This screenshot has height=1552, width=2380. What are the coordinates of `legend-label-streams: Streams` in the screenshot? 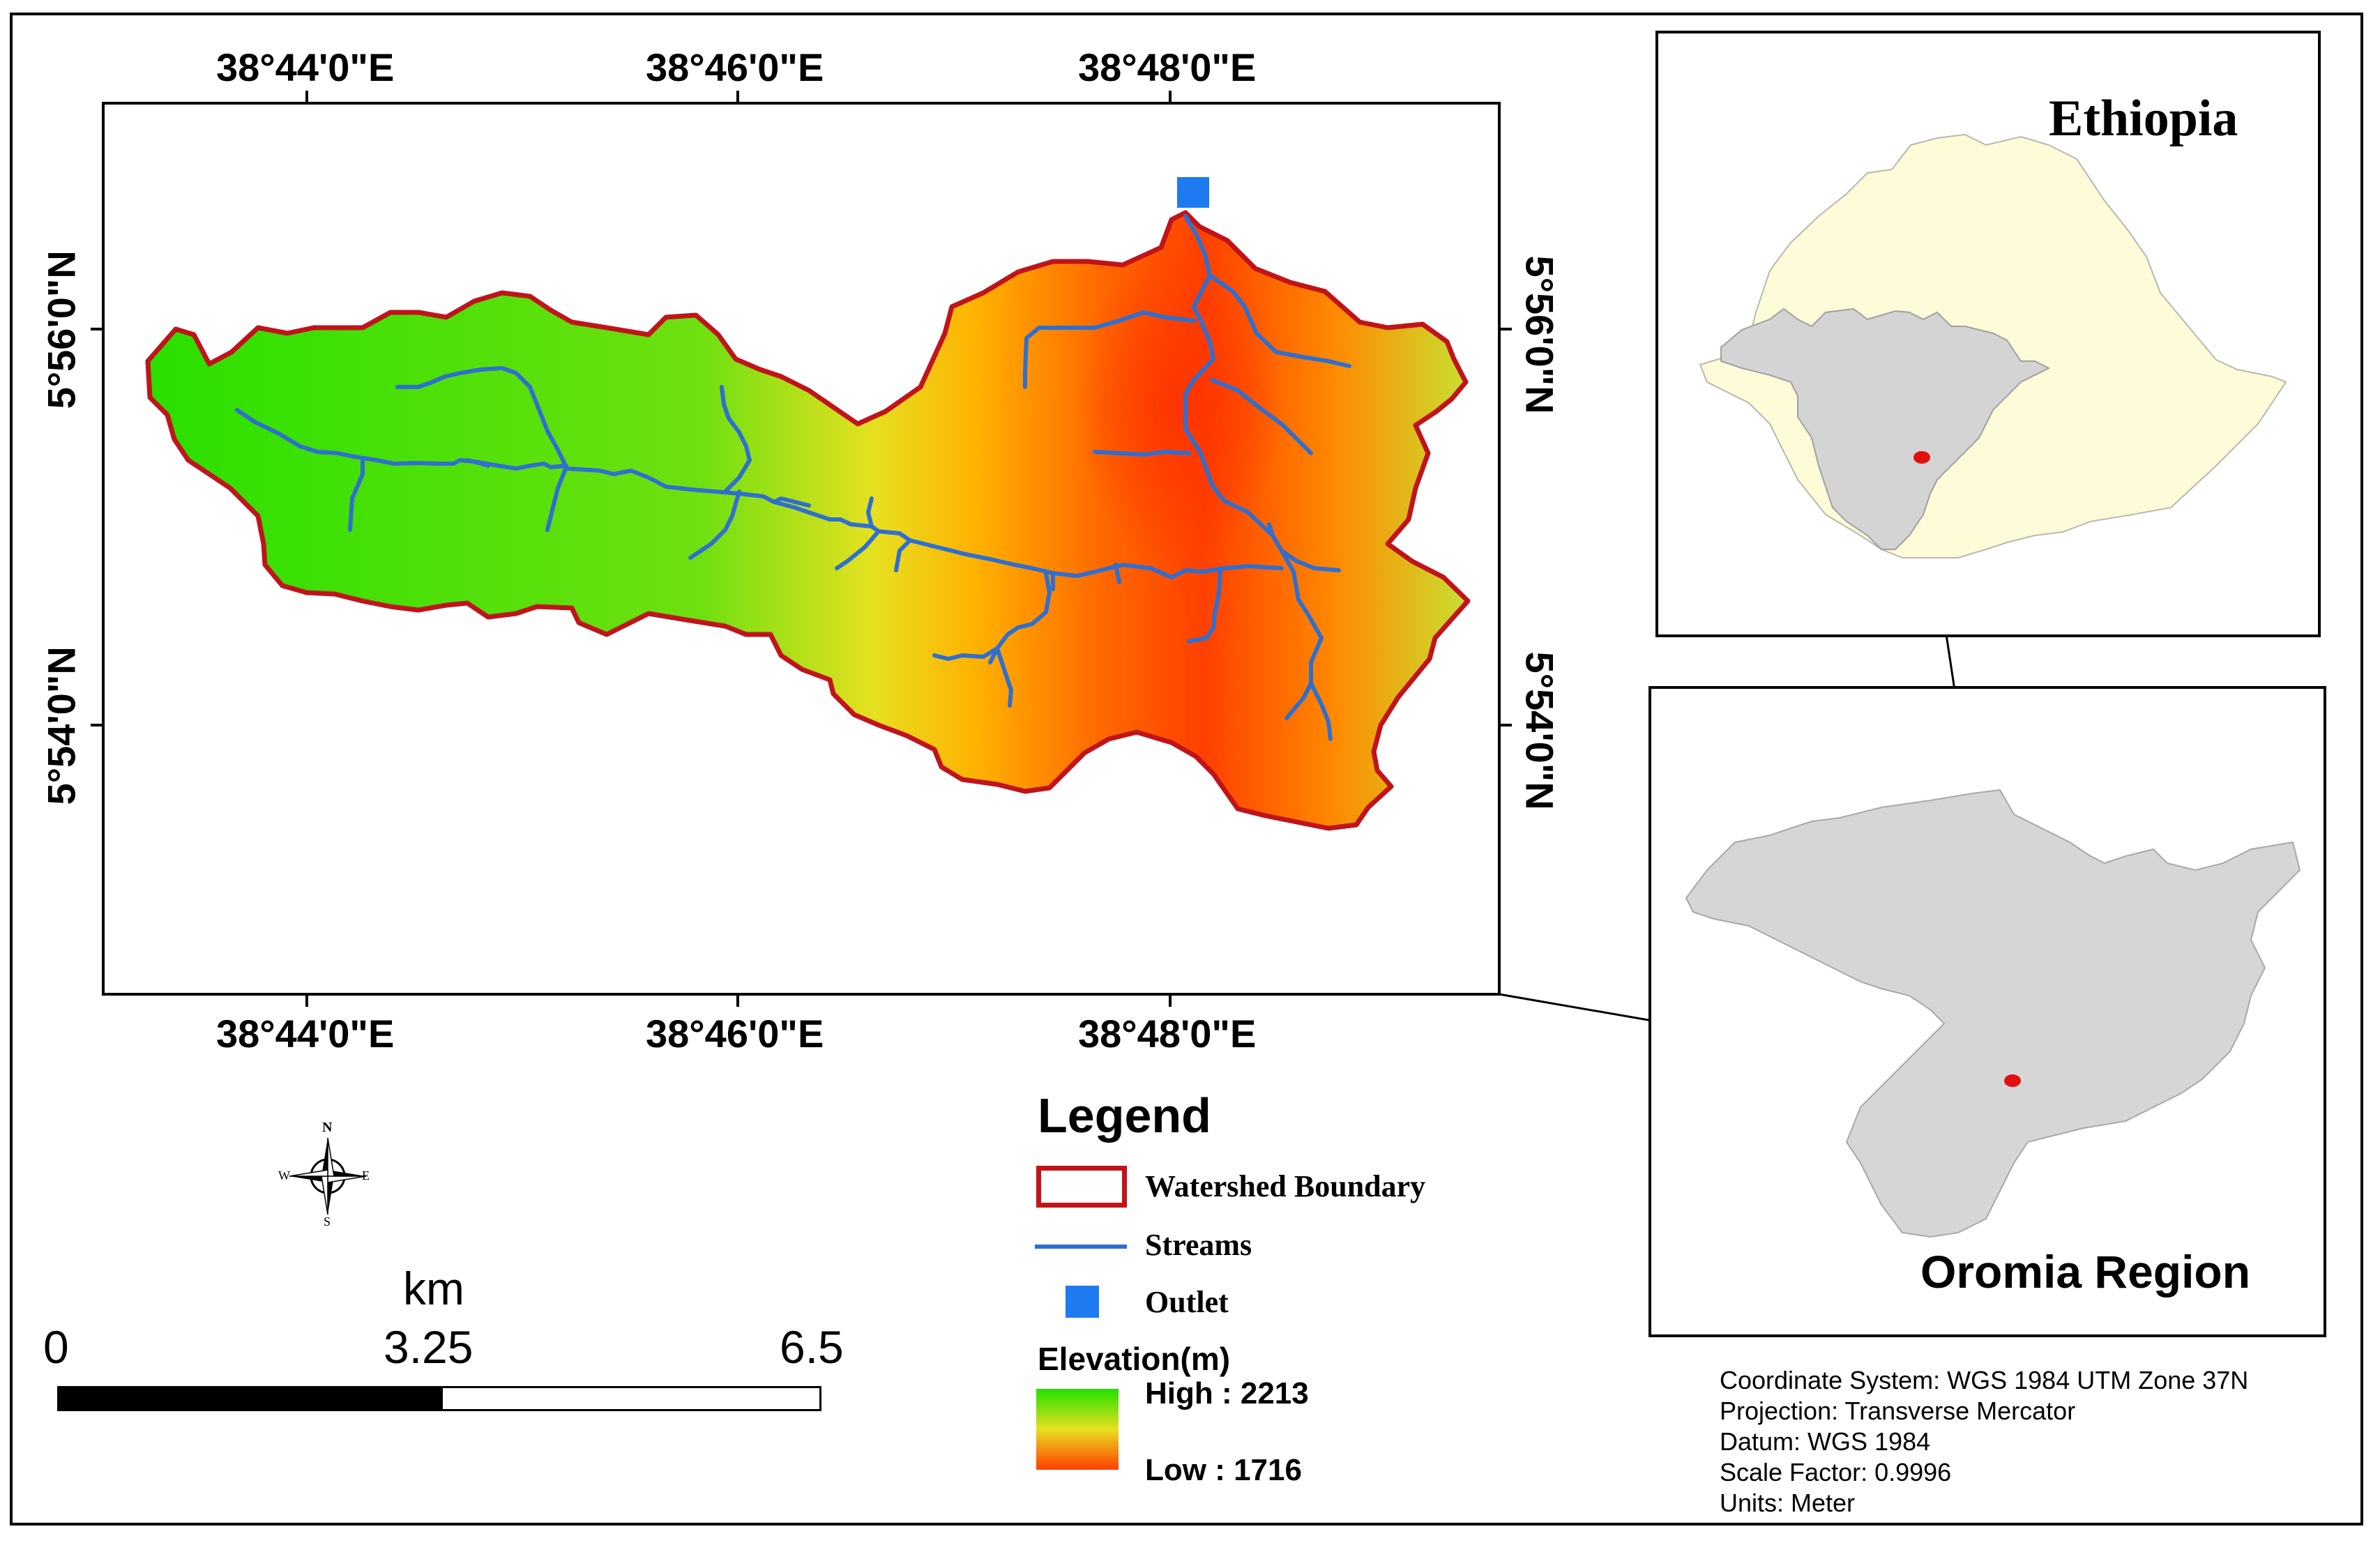 It's located at (1198, 1245).